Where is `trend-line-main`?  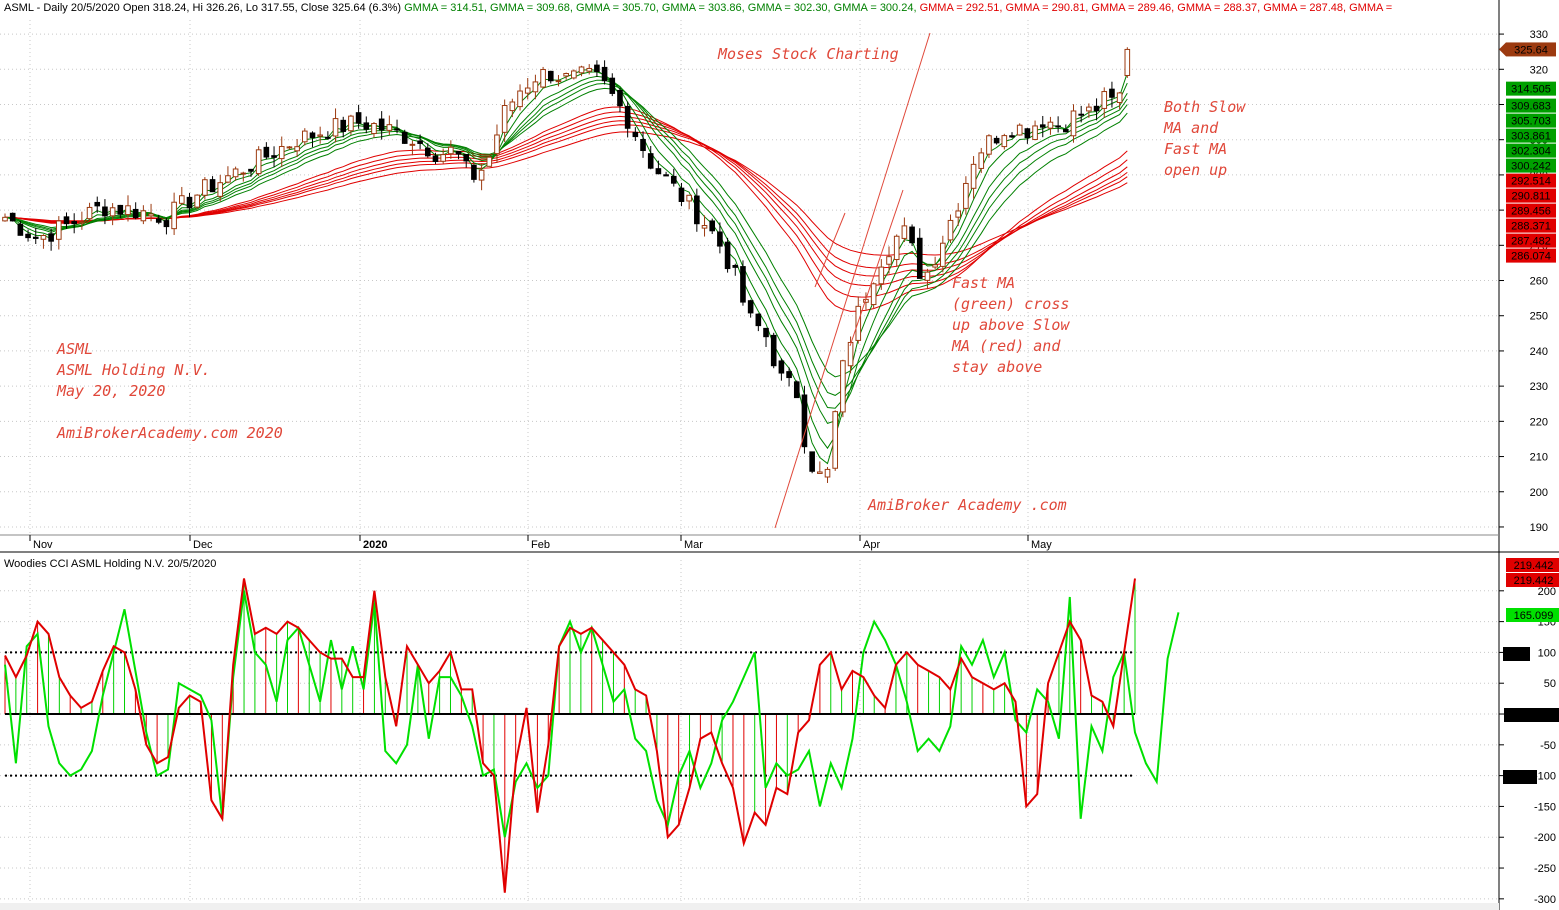 trend-line-main is located at coordinates (852, 280).